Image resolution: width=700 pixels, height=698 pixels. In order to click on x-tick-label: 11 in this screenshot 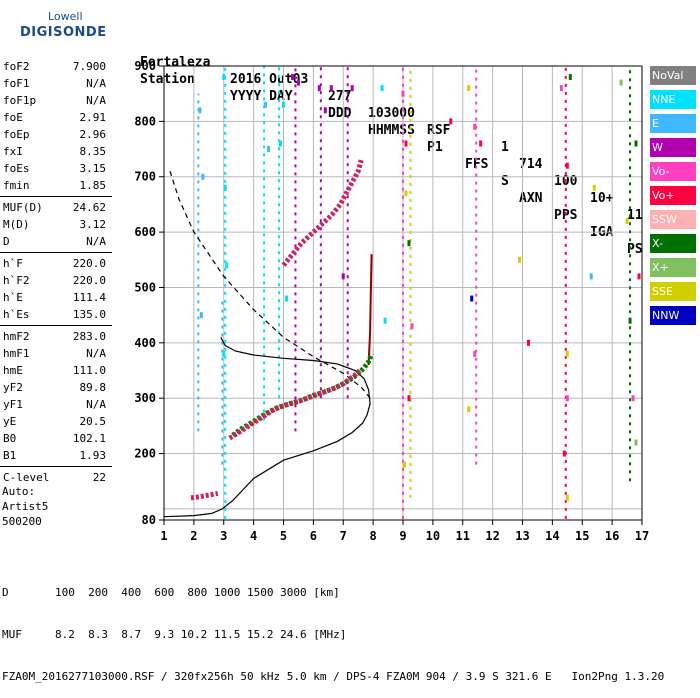, I will do `click(463, 536)`.